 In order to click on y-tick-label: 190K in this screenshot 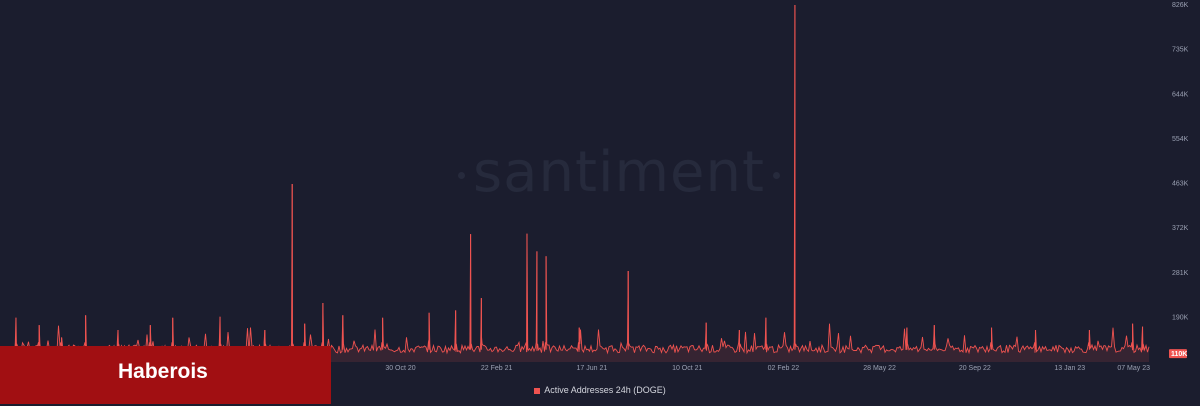, I will do `click(1180, 318)`.